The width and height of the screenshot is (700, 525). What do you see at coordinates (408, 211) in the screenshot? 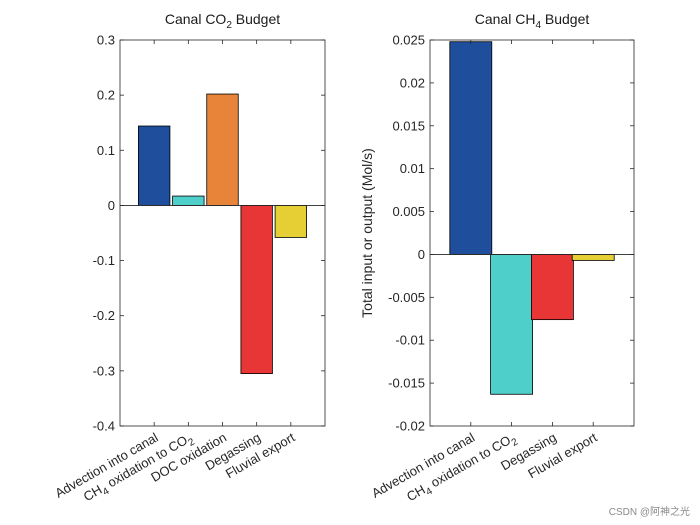
I see `y-tick-label: 0.005` at bounding box center [408, 211].